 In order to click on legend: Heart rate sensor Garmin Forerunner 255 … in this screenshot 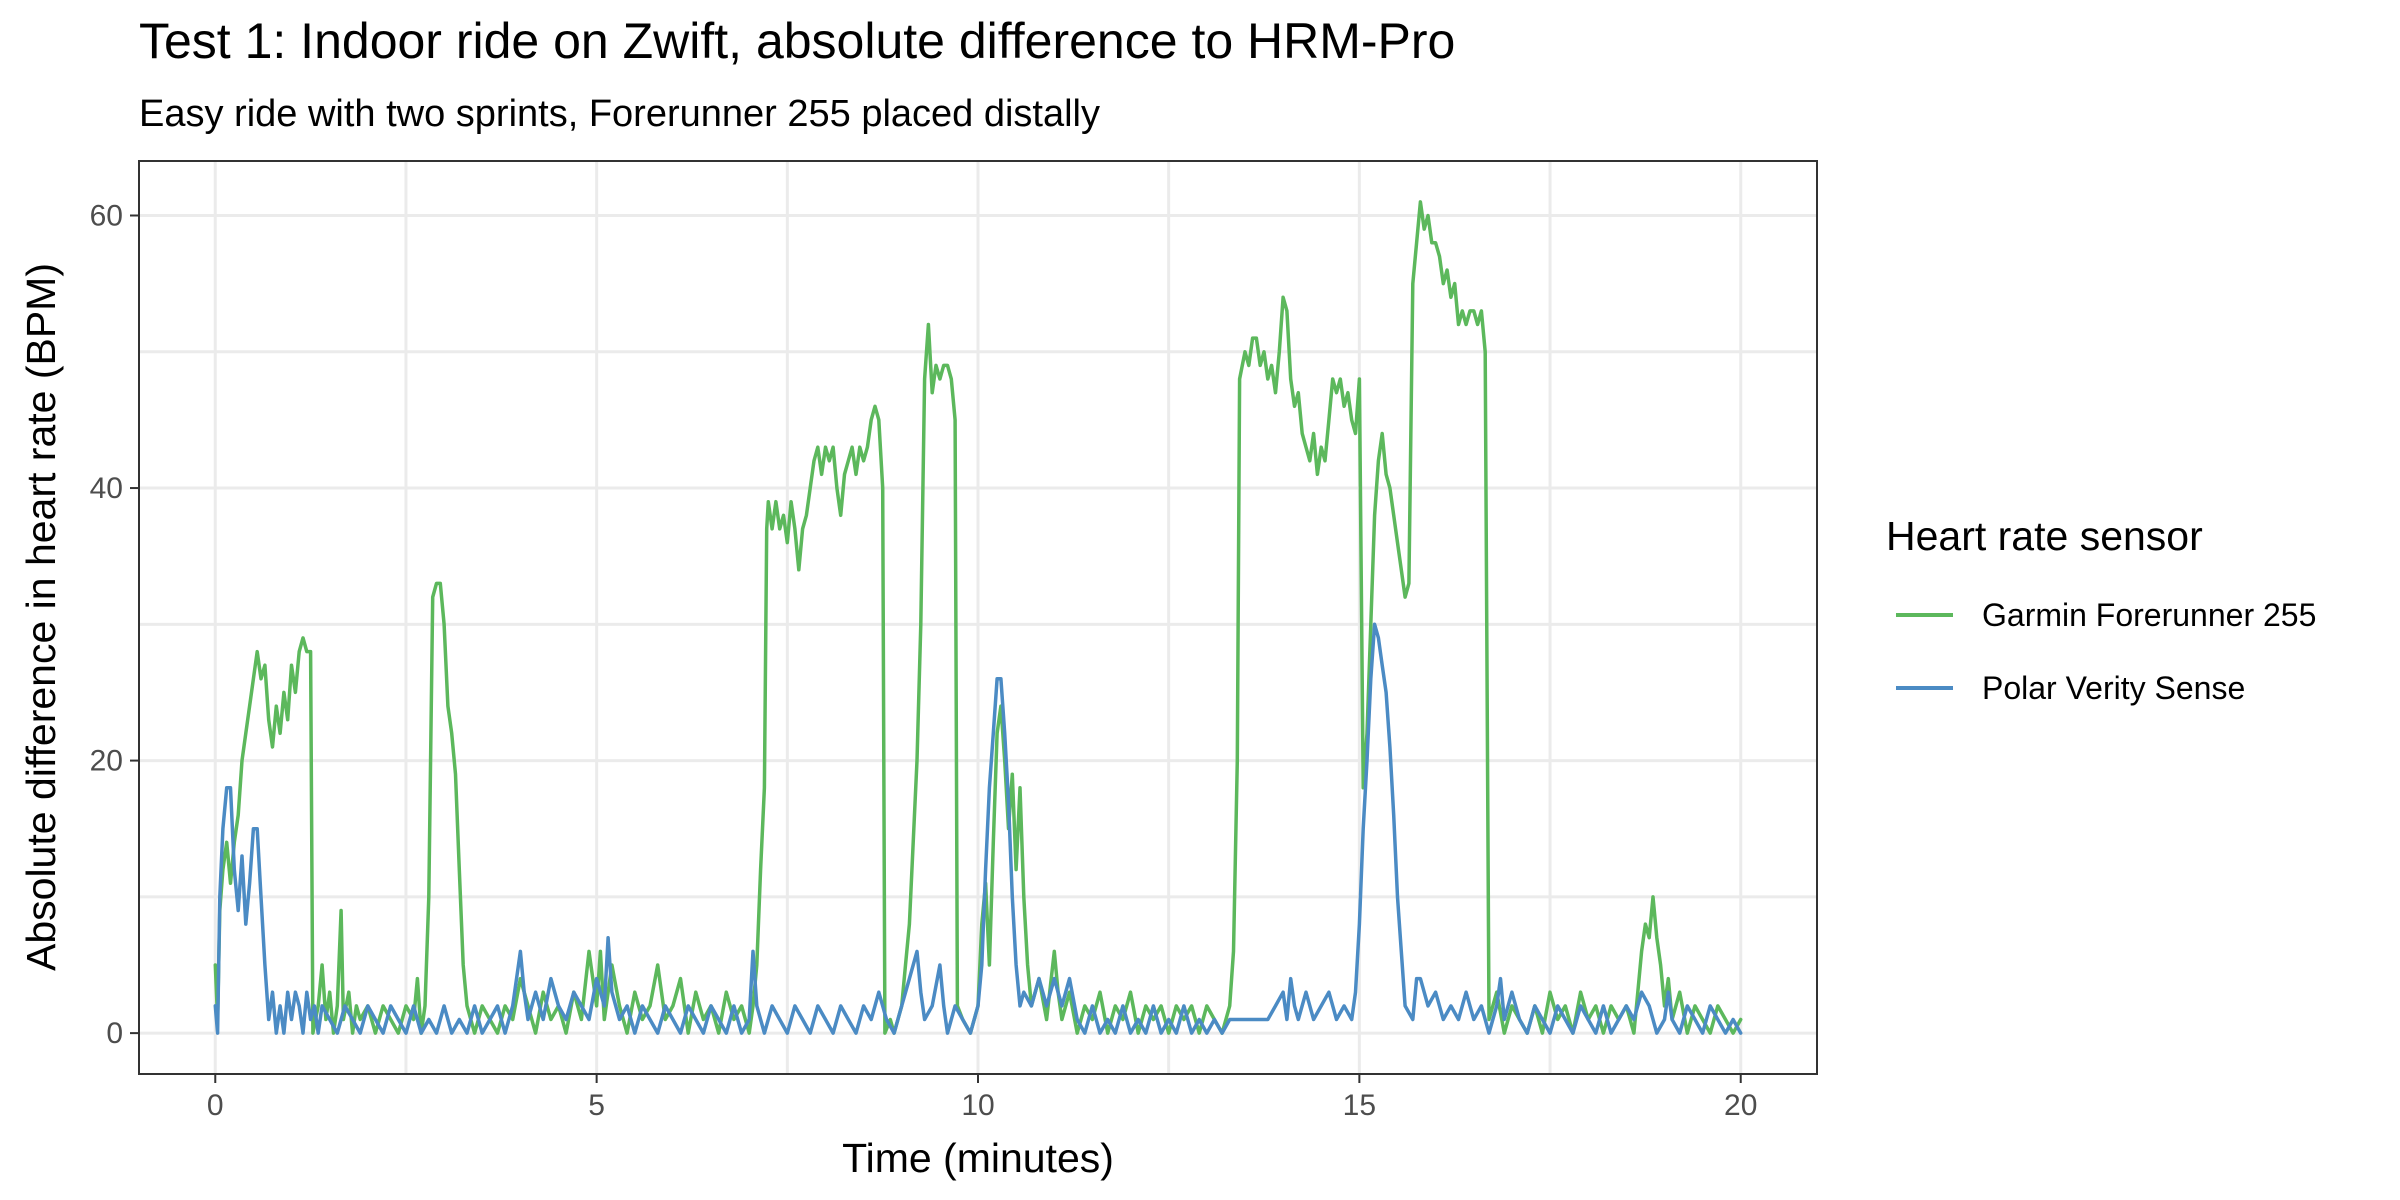, I will do `click(2101, 609)`.